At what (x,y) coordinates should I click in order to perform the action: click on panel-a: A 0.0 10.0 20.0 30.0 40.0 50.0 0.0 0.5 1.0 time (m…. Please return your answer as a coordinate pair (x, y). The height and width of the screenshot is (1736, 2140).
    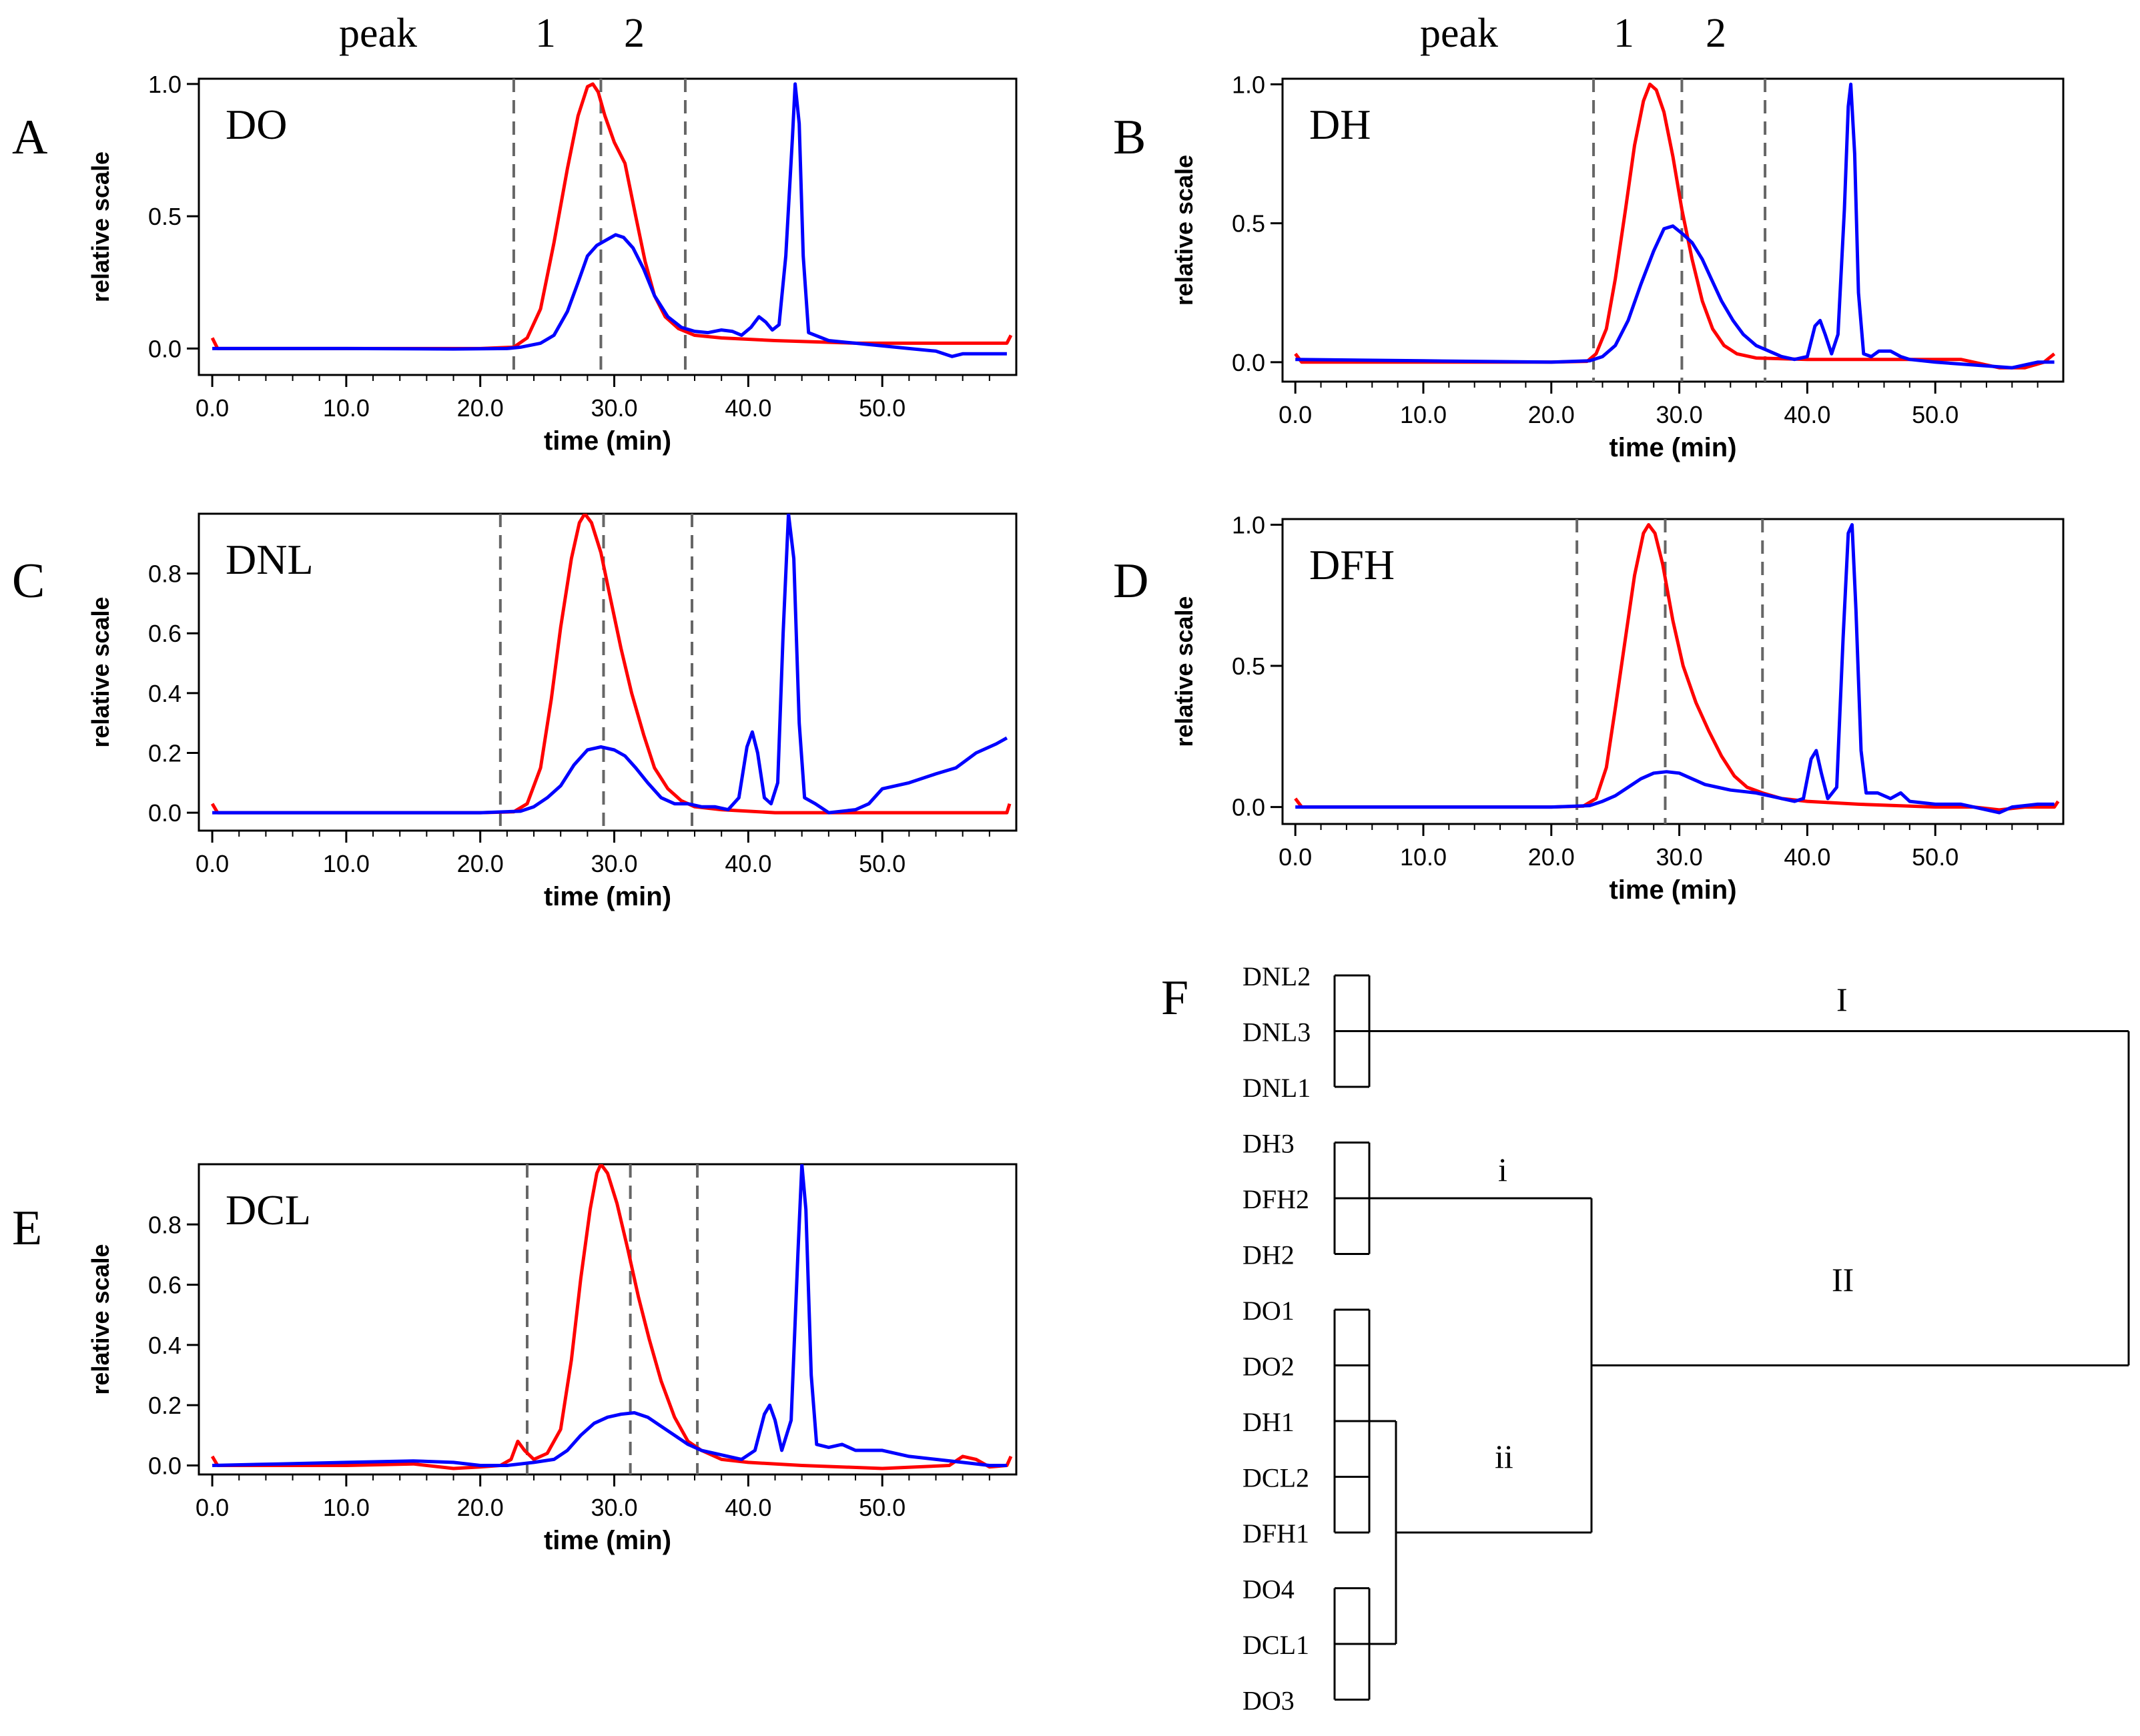
    Looking at the image, I should click on (515, 263).